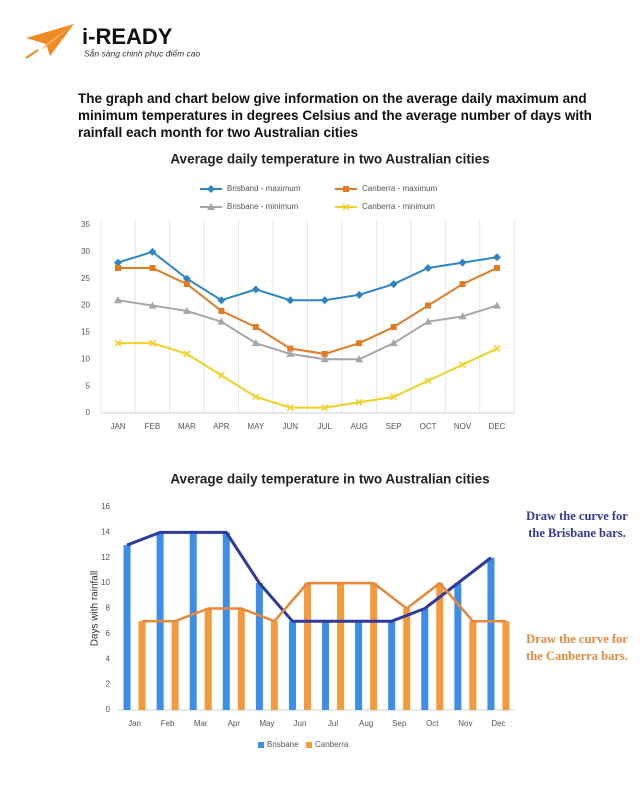  What do you see at coordinates (300, 723) in the screenshot?
I see `x-tick-label: Jun` at bounding box center [300, 723].